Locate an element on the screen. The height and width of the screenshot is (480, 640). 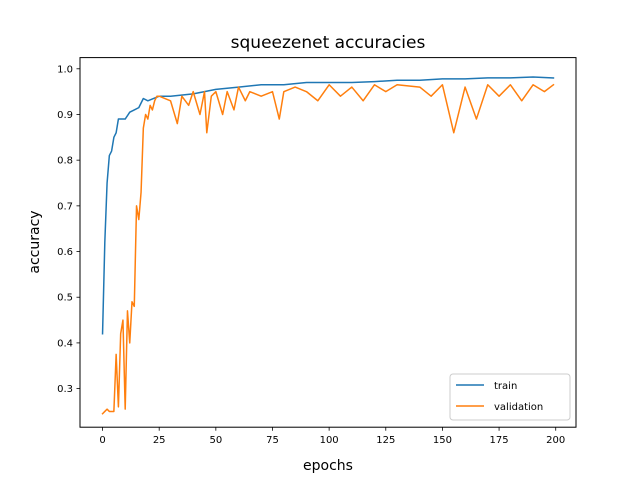
x-tick-label: 100 is located at coordinates (329, 440).